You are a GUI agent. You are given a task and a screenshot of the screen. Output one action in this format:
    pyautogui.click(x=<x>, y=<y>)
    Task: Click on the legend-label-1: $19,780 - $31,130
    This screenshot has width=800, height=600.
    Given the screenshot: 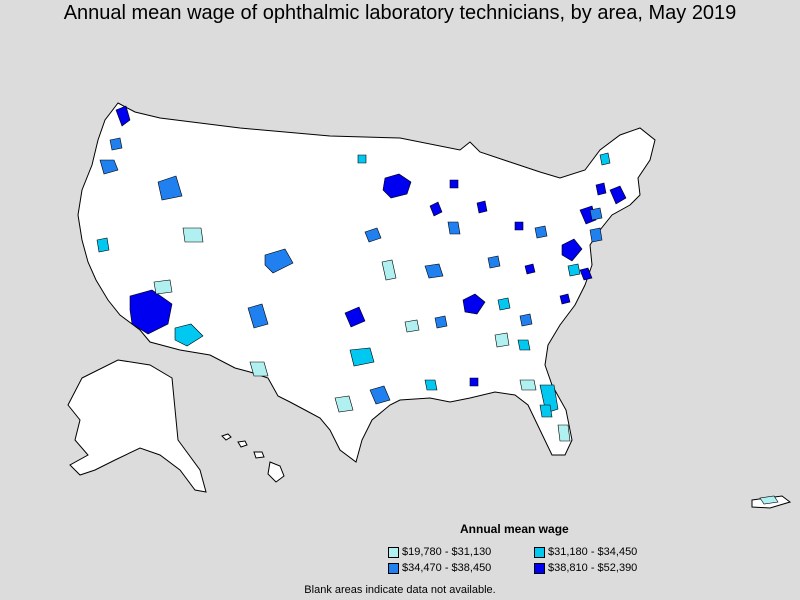 What is the action you would take?
    pyautogui.click(x=447, y=552)
    